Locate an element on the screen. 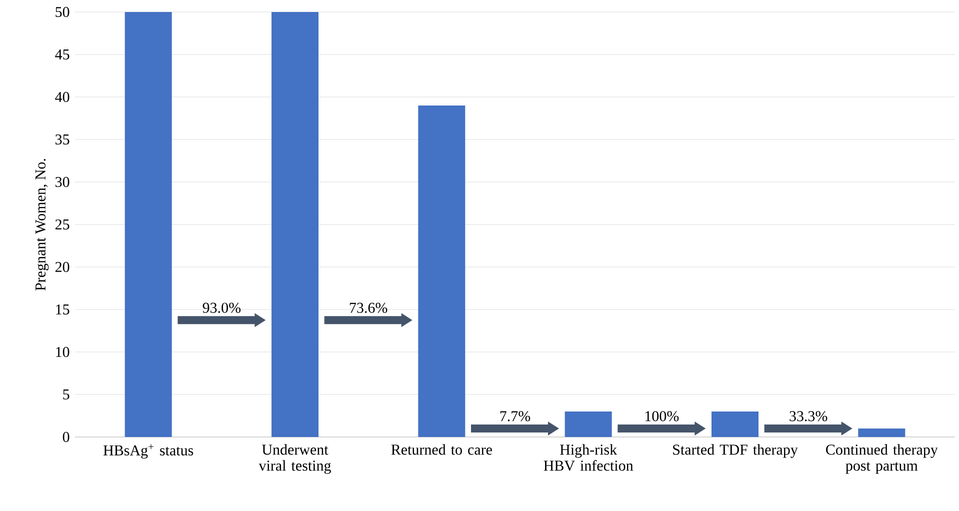  y-tick-label: 35 is located at coordinates (63, 139).